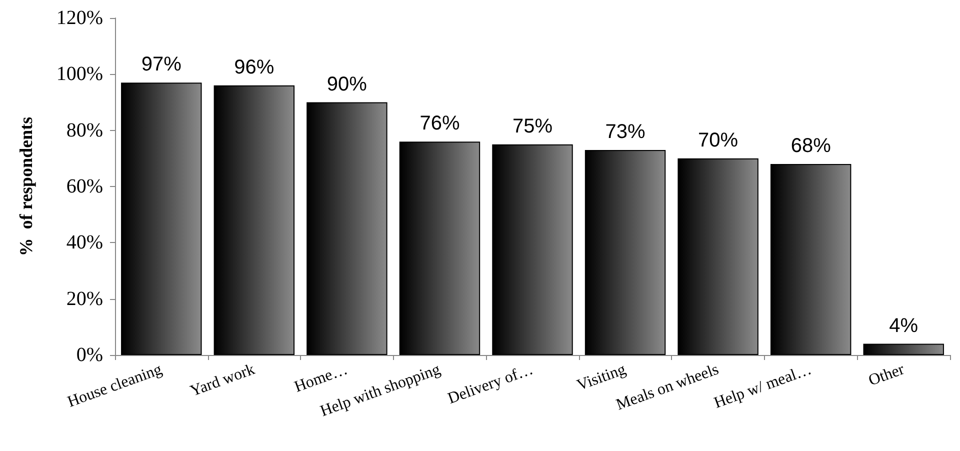  What do you see at coordinates (161, 65) in the screenshot?
I see `data-label: 97%` at bounding box center [161, 65].